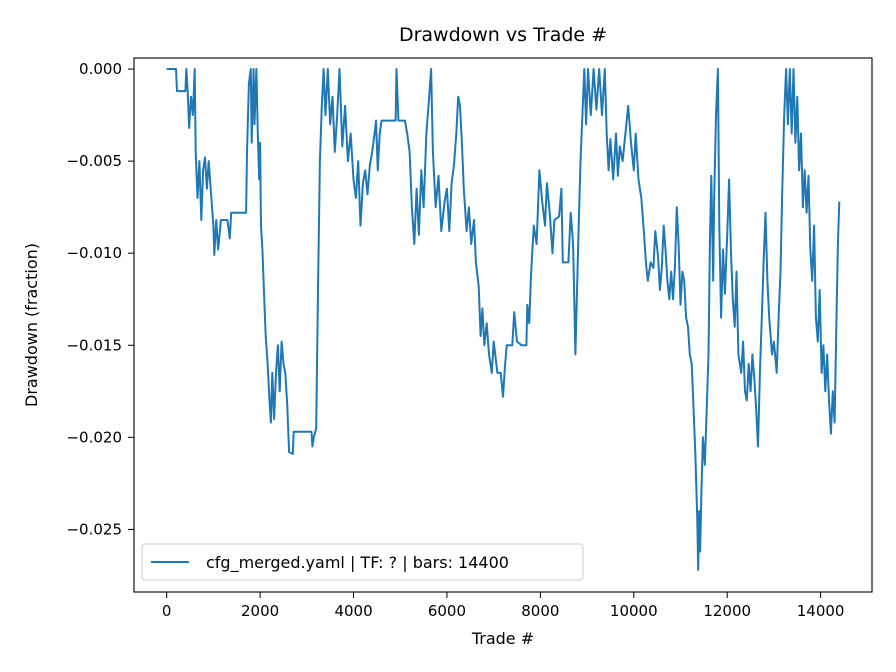  I want to click on x-tick-label: 6000, so click(447, 611).